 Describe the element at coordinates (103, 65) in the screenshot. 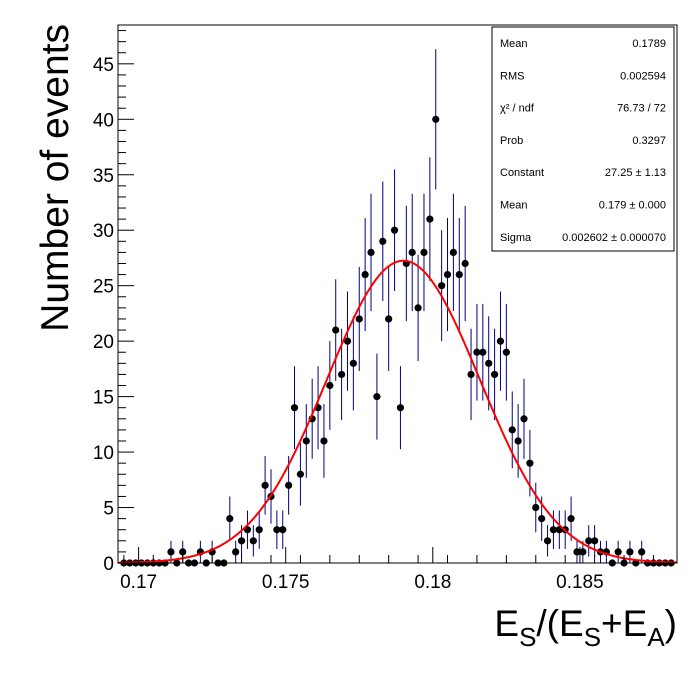

I see `y-tick-label: 45` at that location.